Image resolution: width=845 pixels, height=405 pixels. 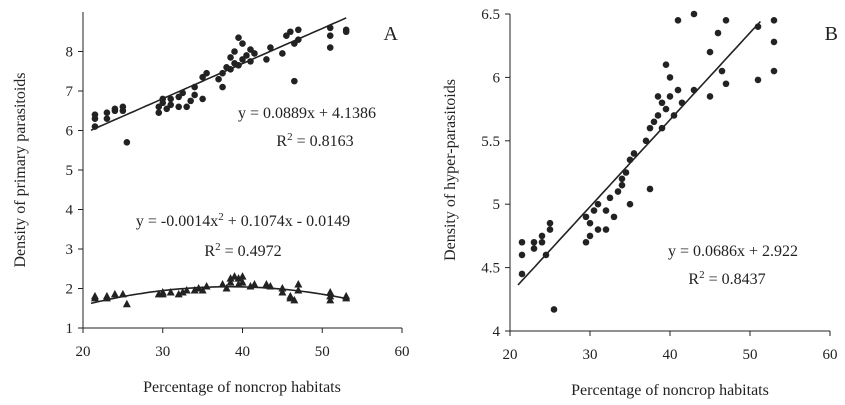 What do you see at coordinates (218, 295) in the screenshot?
I see `fit-line-quadratic` at bounding box center [218, 295].